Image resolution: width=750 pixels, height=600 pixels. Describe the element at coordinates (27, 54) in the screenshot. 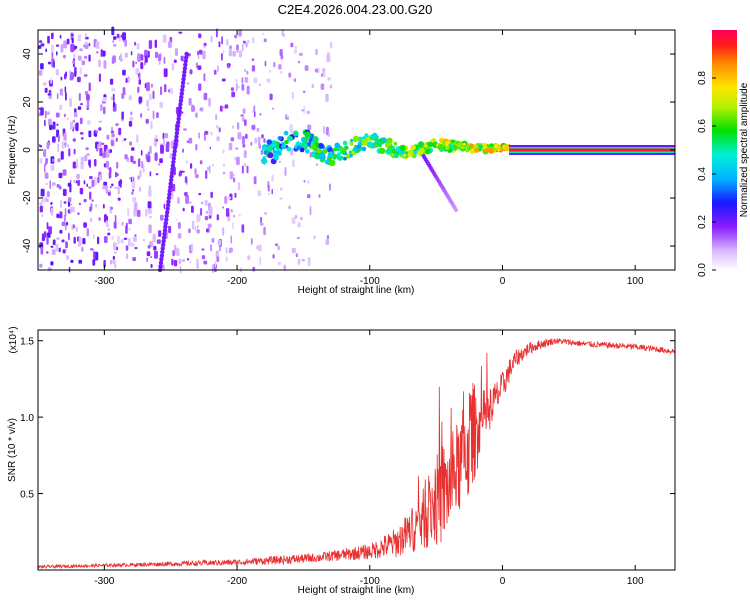

I see `y-tick-label: 40` at that location.